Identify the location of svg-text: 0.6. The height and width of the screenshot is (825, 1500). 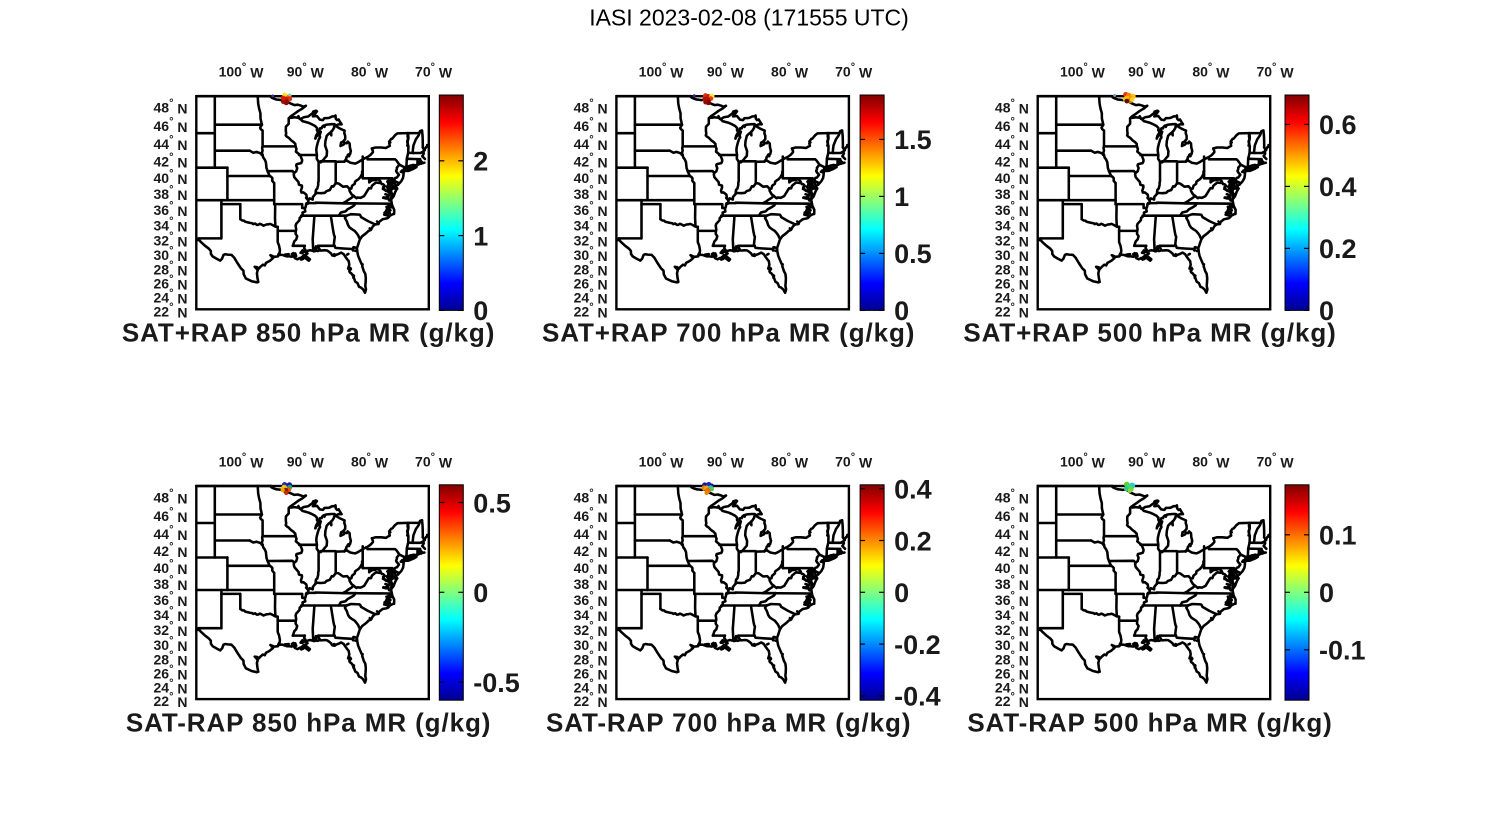
(1338, 125).